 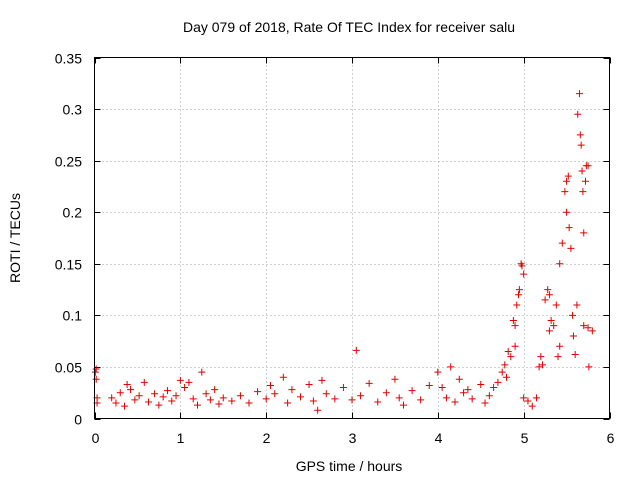 What do you see at coordinates (181, 438) in the screenshot?
I see `x-tick-label: 1` at bounding box center [181, 438].